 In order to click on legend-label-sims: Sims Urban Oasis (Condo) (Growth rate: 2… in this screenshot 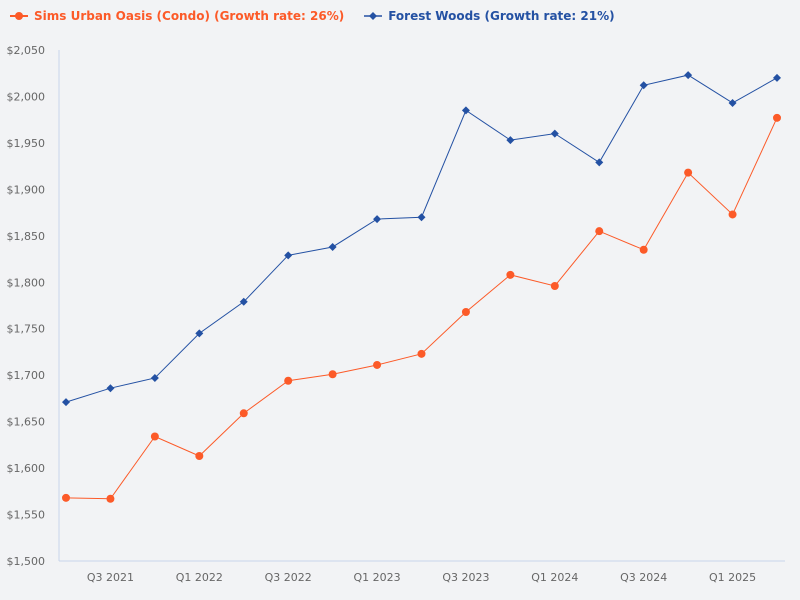, I will do `click(189, 16)`.